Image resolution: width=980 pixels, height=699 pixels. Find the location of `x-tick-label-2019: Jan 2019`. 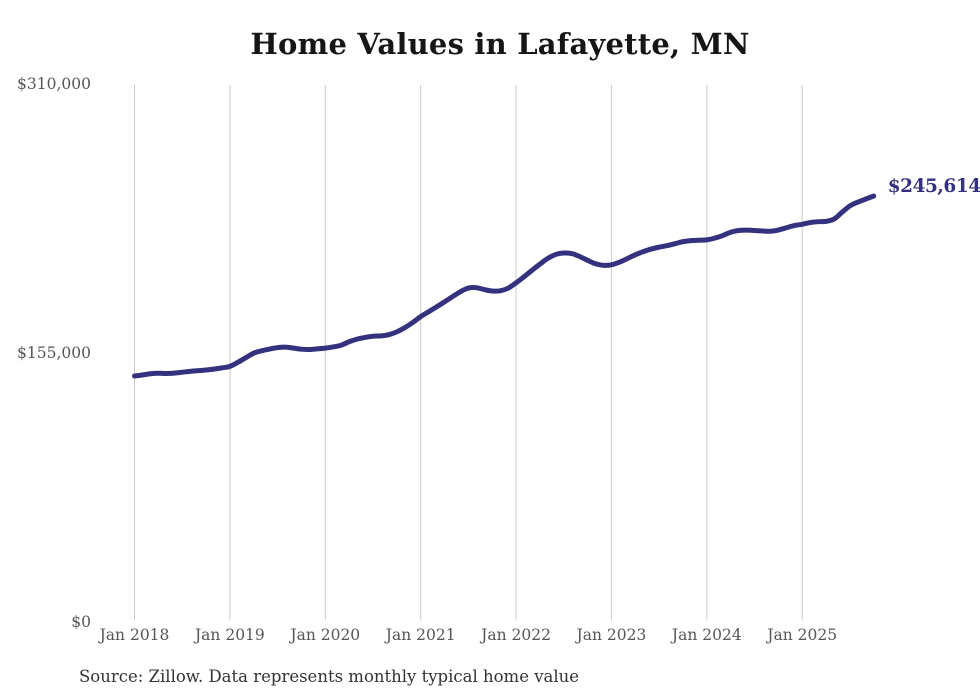

x-tick-label-2019: Jan 2019 is located at coordinates (229, 635).